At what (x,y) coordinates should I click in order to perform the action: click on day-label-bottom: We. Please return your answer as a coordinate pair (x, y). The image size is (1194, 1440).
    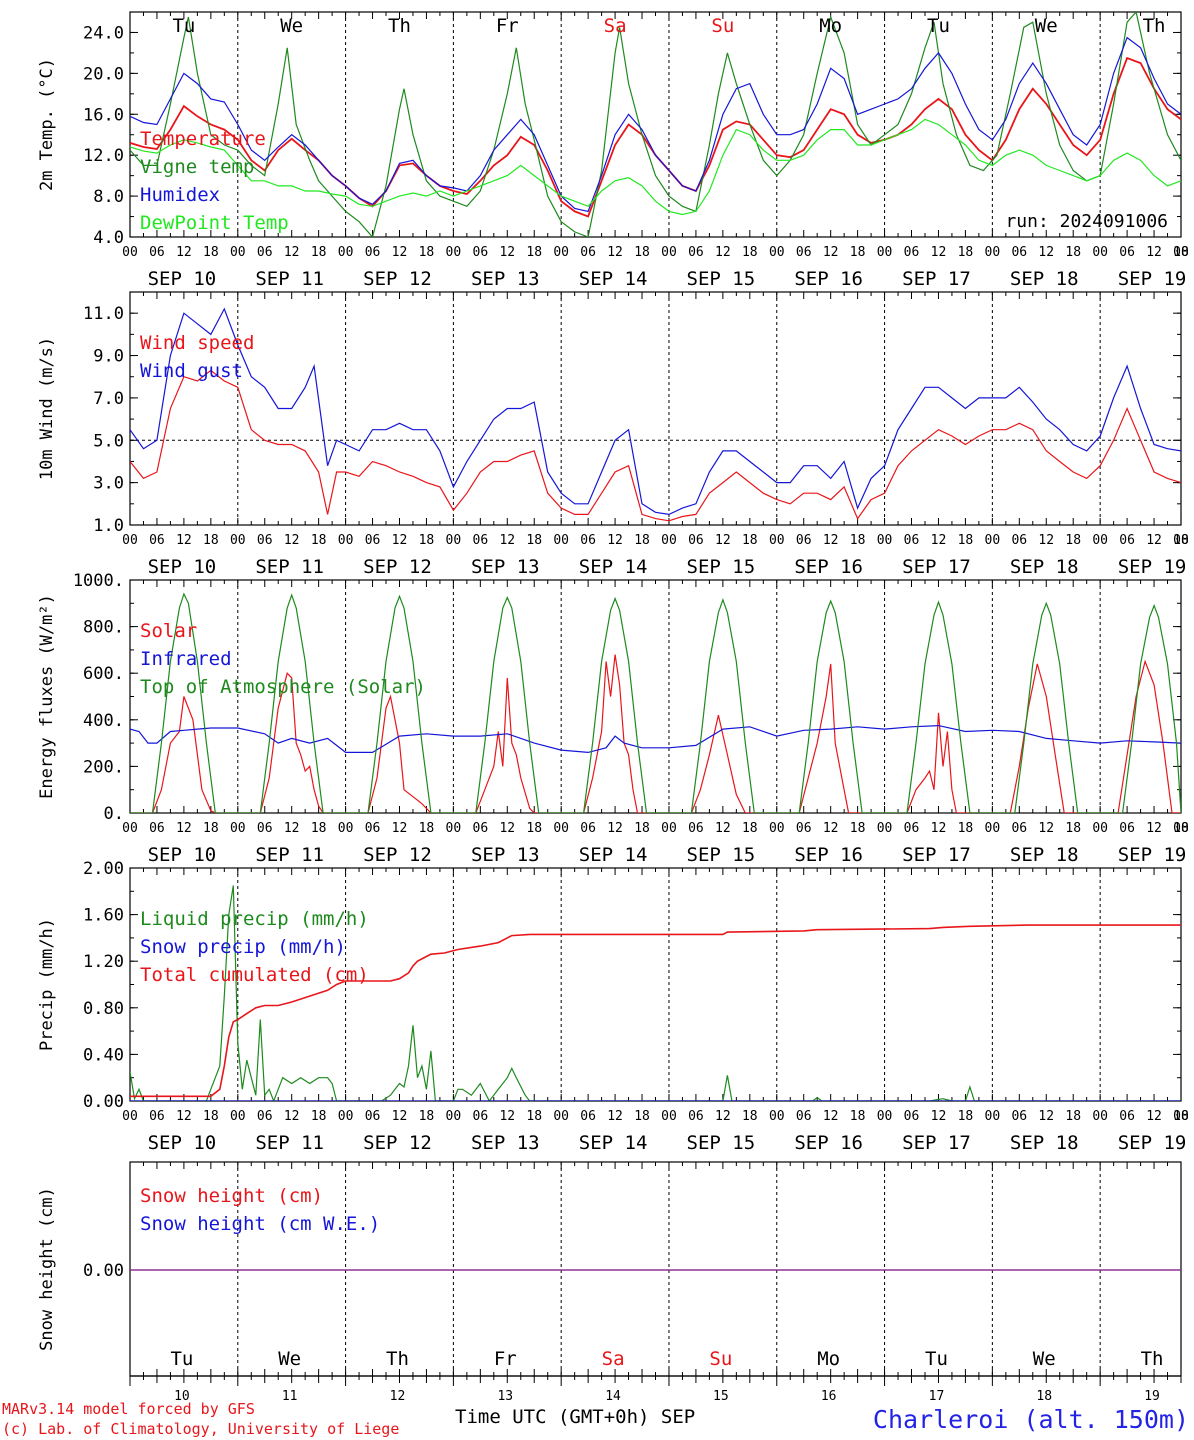
    Looking at the image, I should click on (1044, 1359).